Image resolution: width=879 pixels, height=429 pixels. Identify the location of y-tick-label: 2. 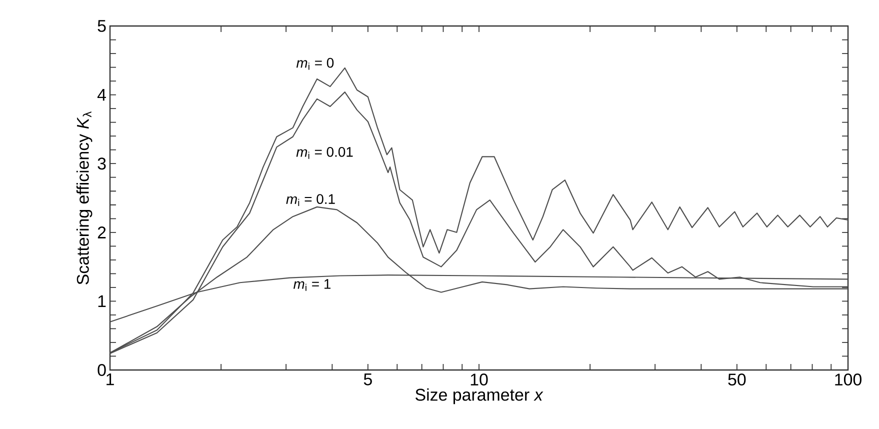
(102, 232).